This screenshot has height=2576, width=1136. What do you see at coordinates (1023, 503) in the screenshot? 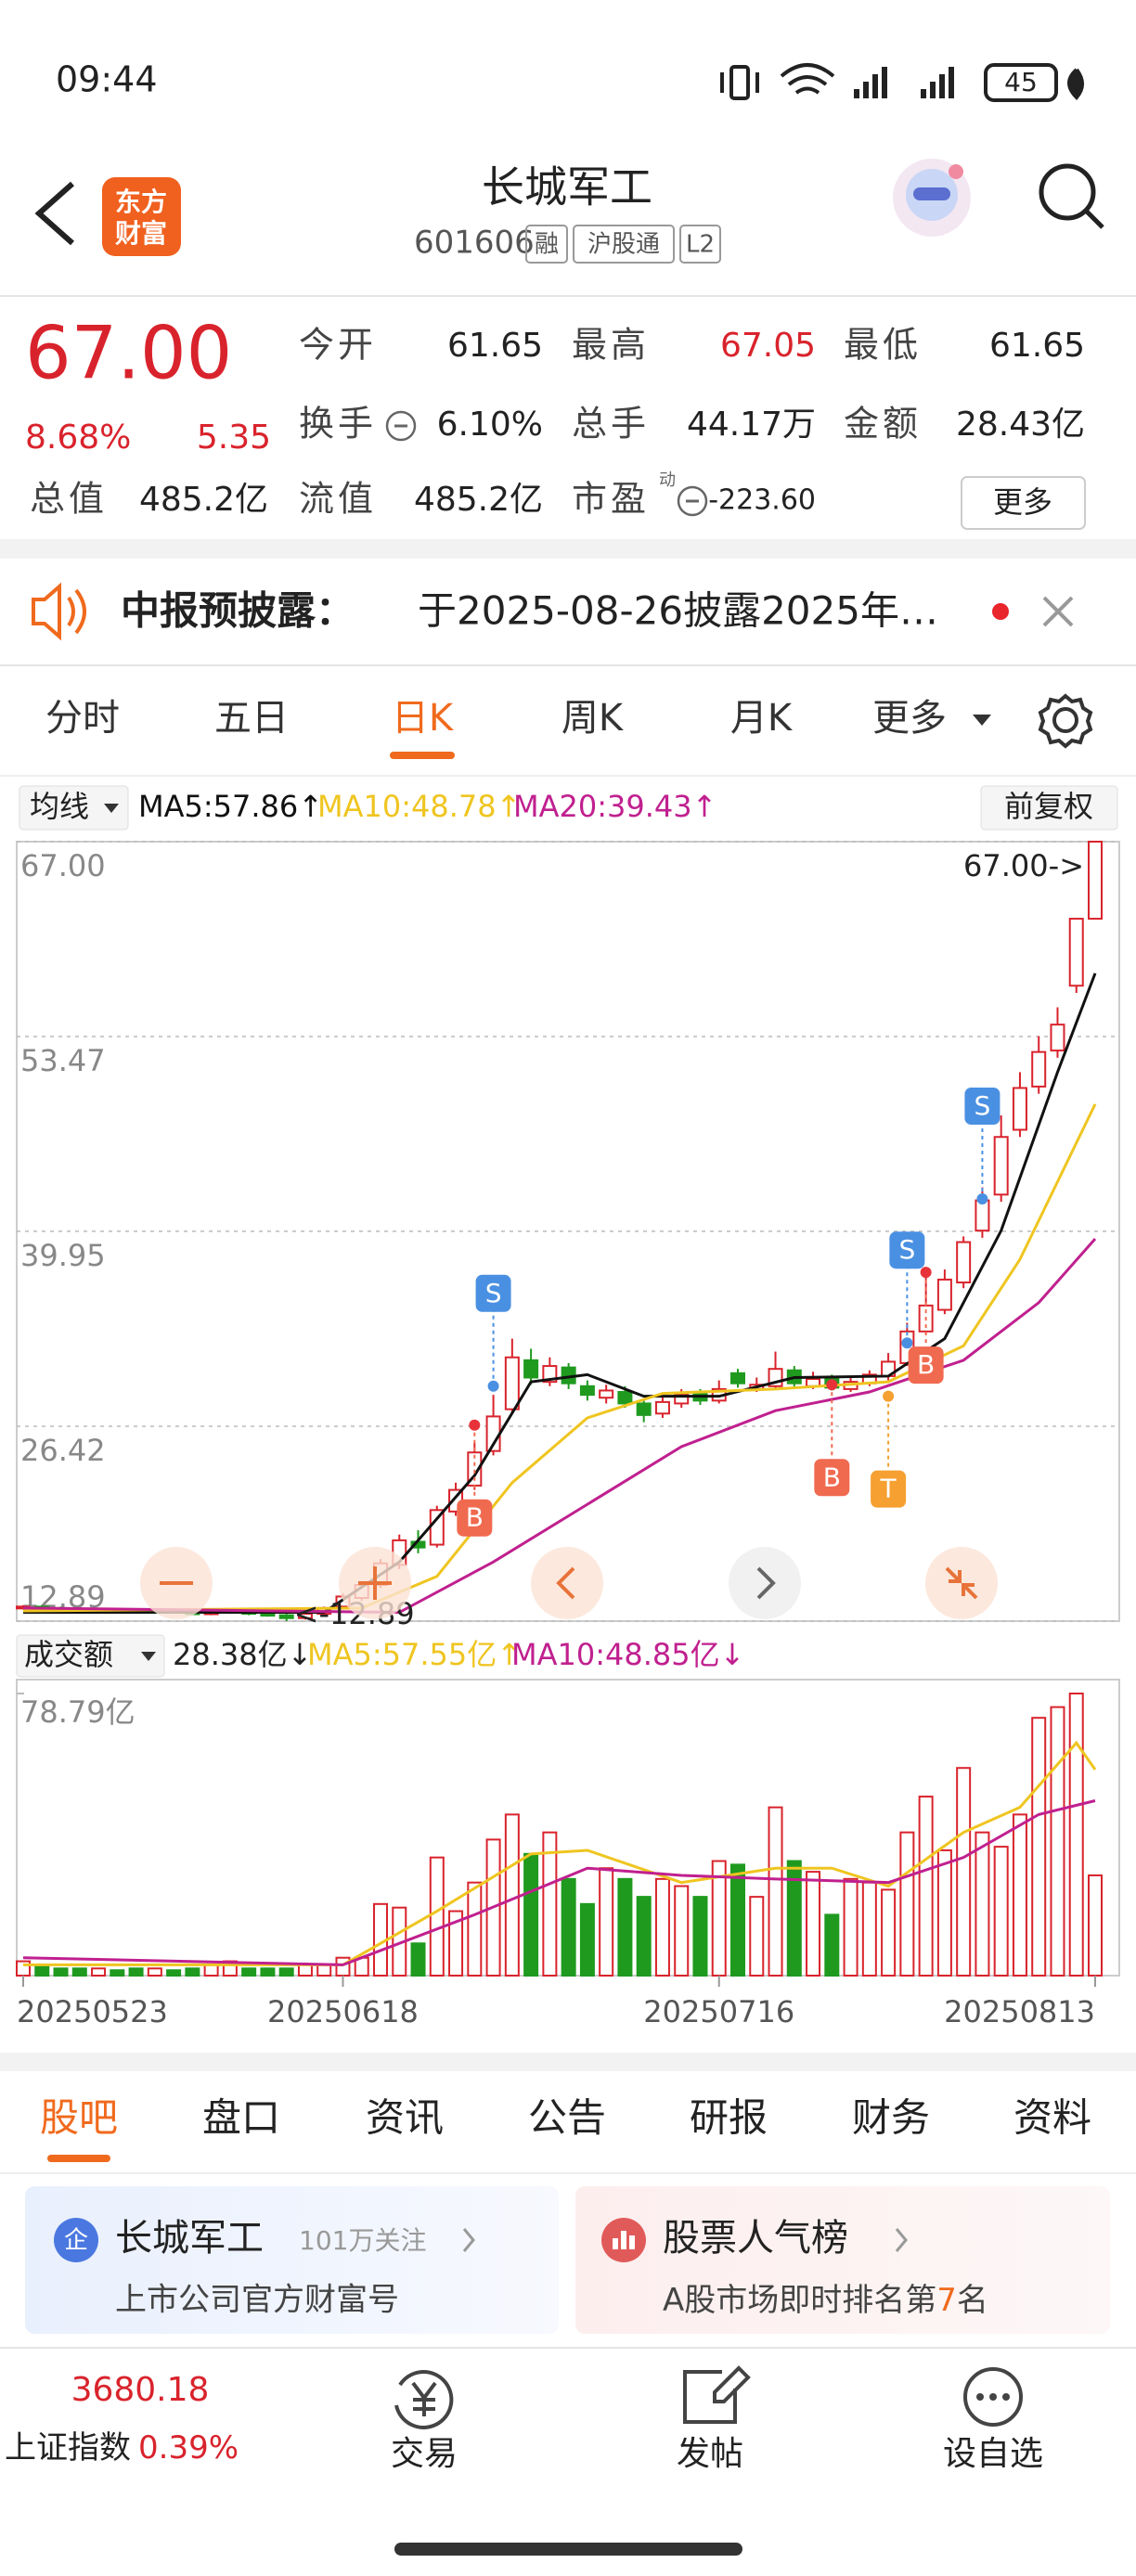
I see `more-button` at bounding box center [1023, 503].